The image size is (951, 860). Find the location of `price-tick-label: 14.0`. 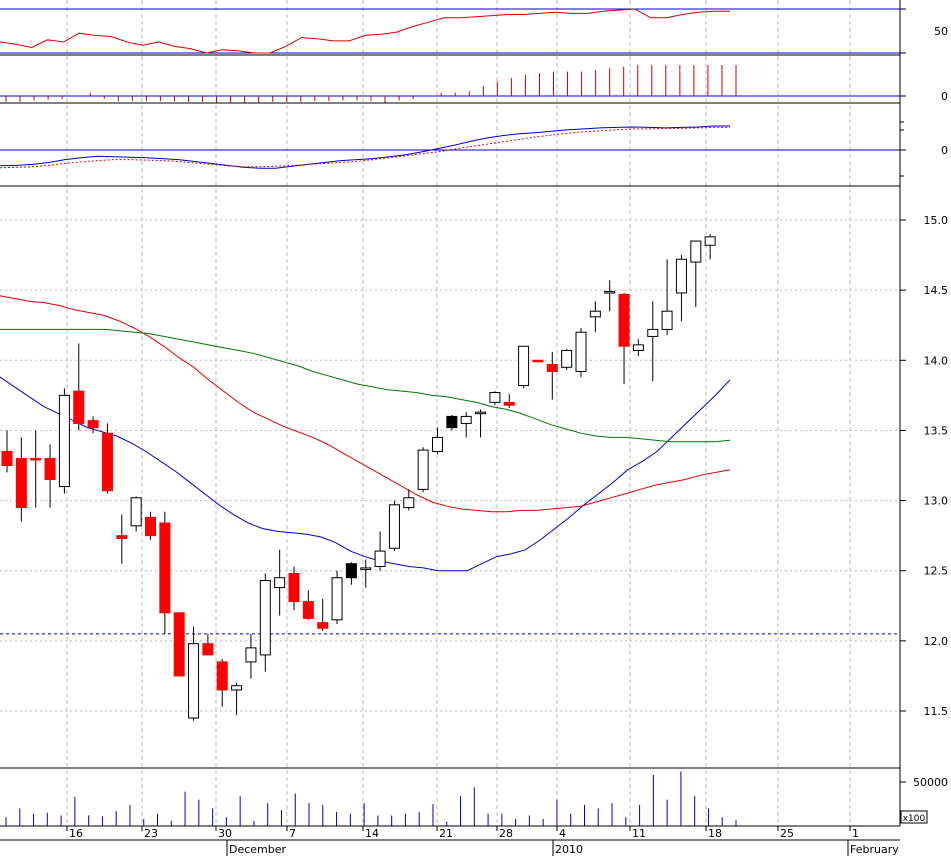

price-tick-label: 14.0 is located at coordinates (936, 360).